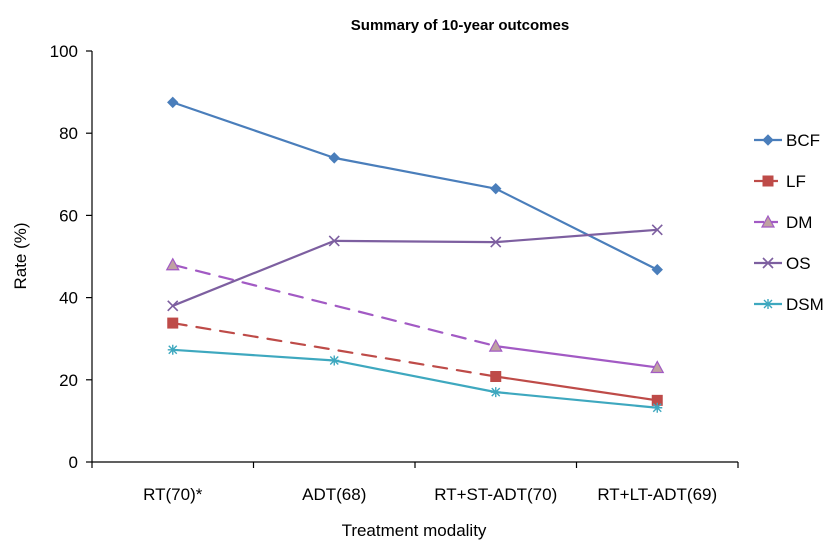 This screenshot has height=542, width=832. Describe the element at coordinates (414, 530) in the screenshot. I see `x-axis-label: Treatment modality` at that location.